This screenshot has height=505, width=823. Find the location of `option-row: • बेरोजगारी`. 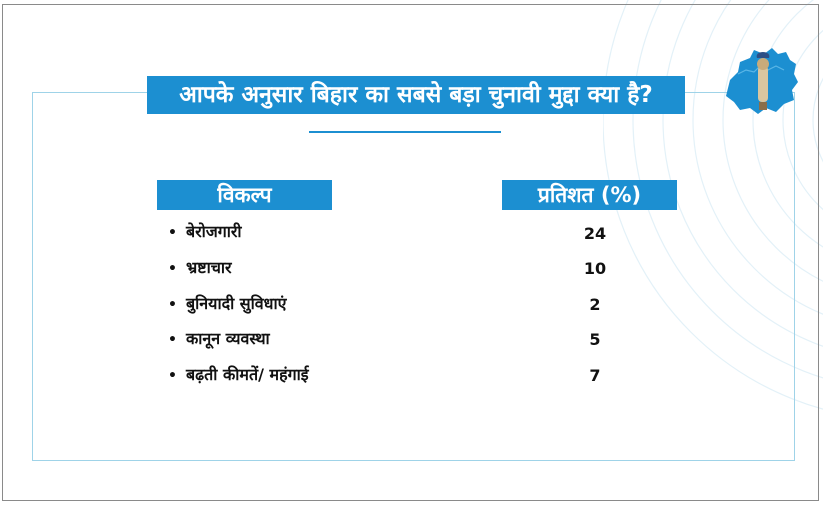

option-row: • बेरोजगारी is located at coordinates (205, 232).